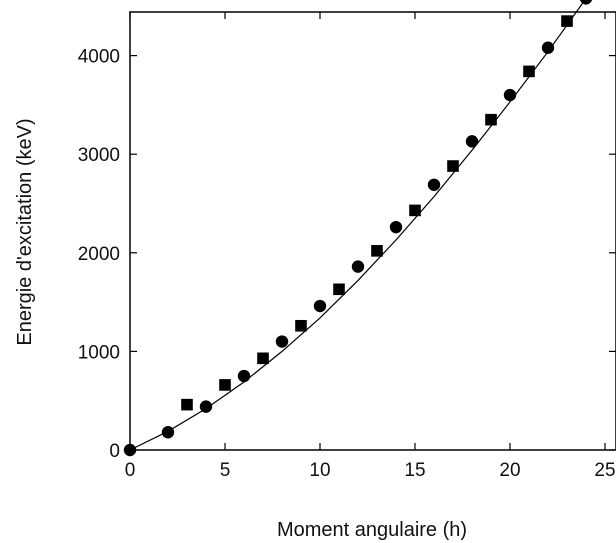 The image size is (616, 543). Describe the element at coordinates (130, 470) in the screenshot. I see `x-tick-label: 0` at that location.